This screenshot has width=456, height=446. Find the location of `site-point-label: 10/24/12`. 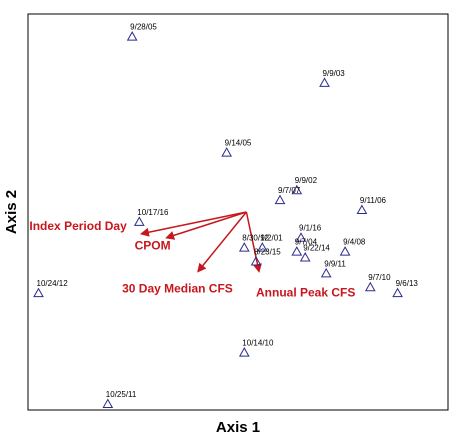

site-point-label: 10/24/12 is located at coordinates (53, 283).